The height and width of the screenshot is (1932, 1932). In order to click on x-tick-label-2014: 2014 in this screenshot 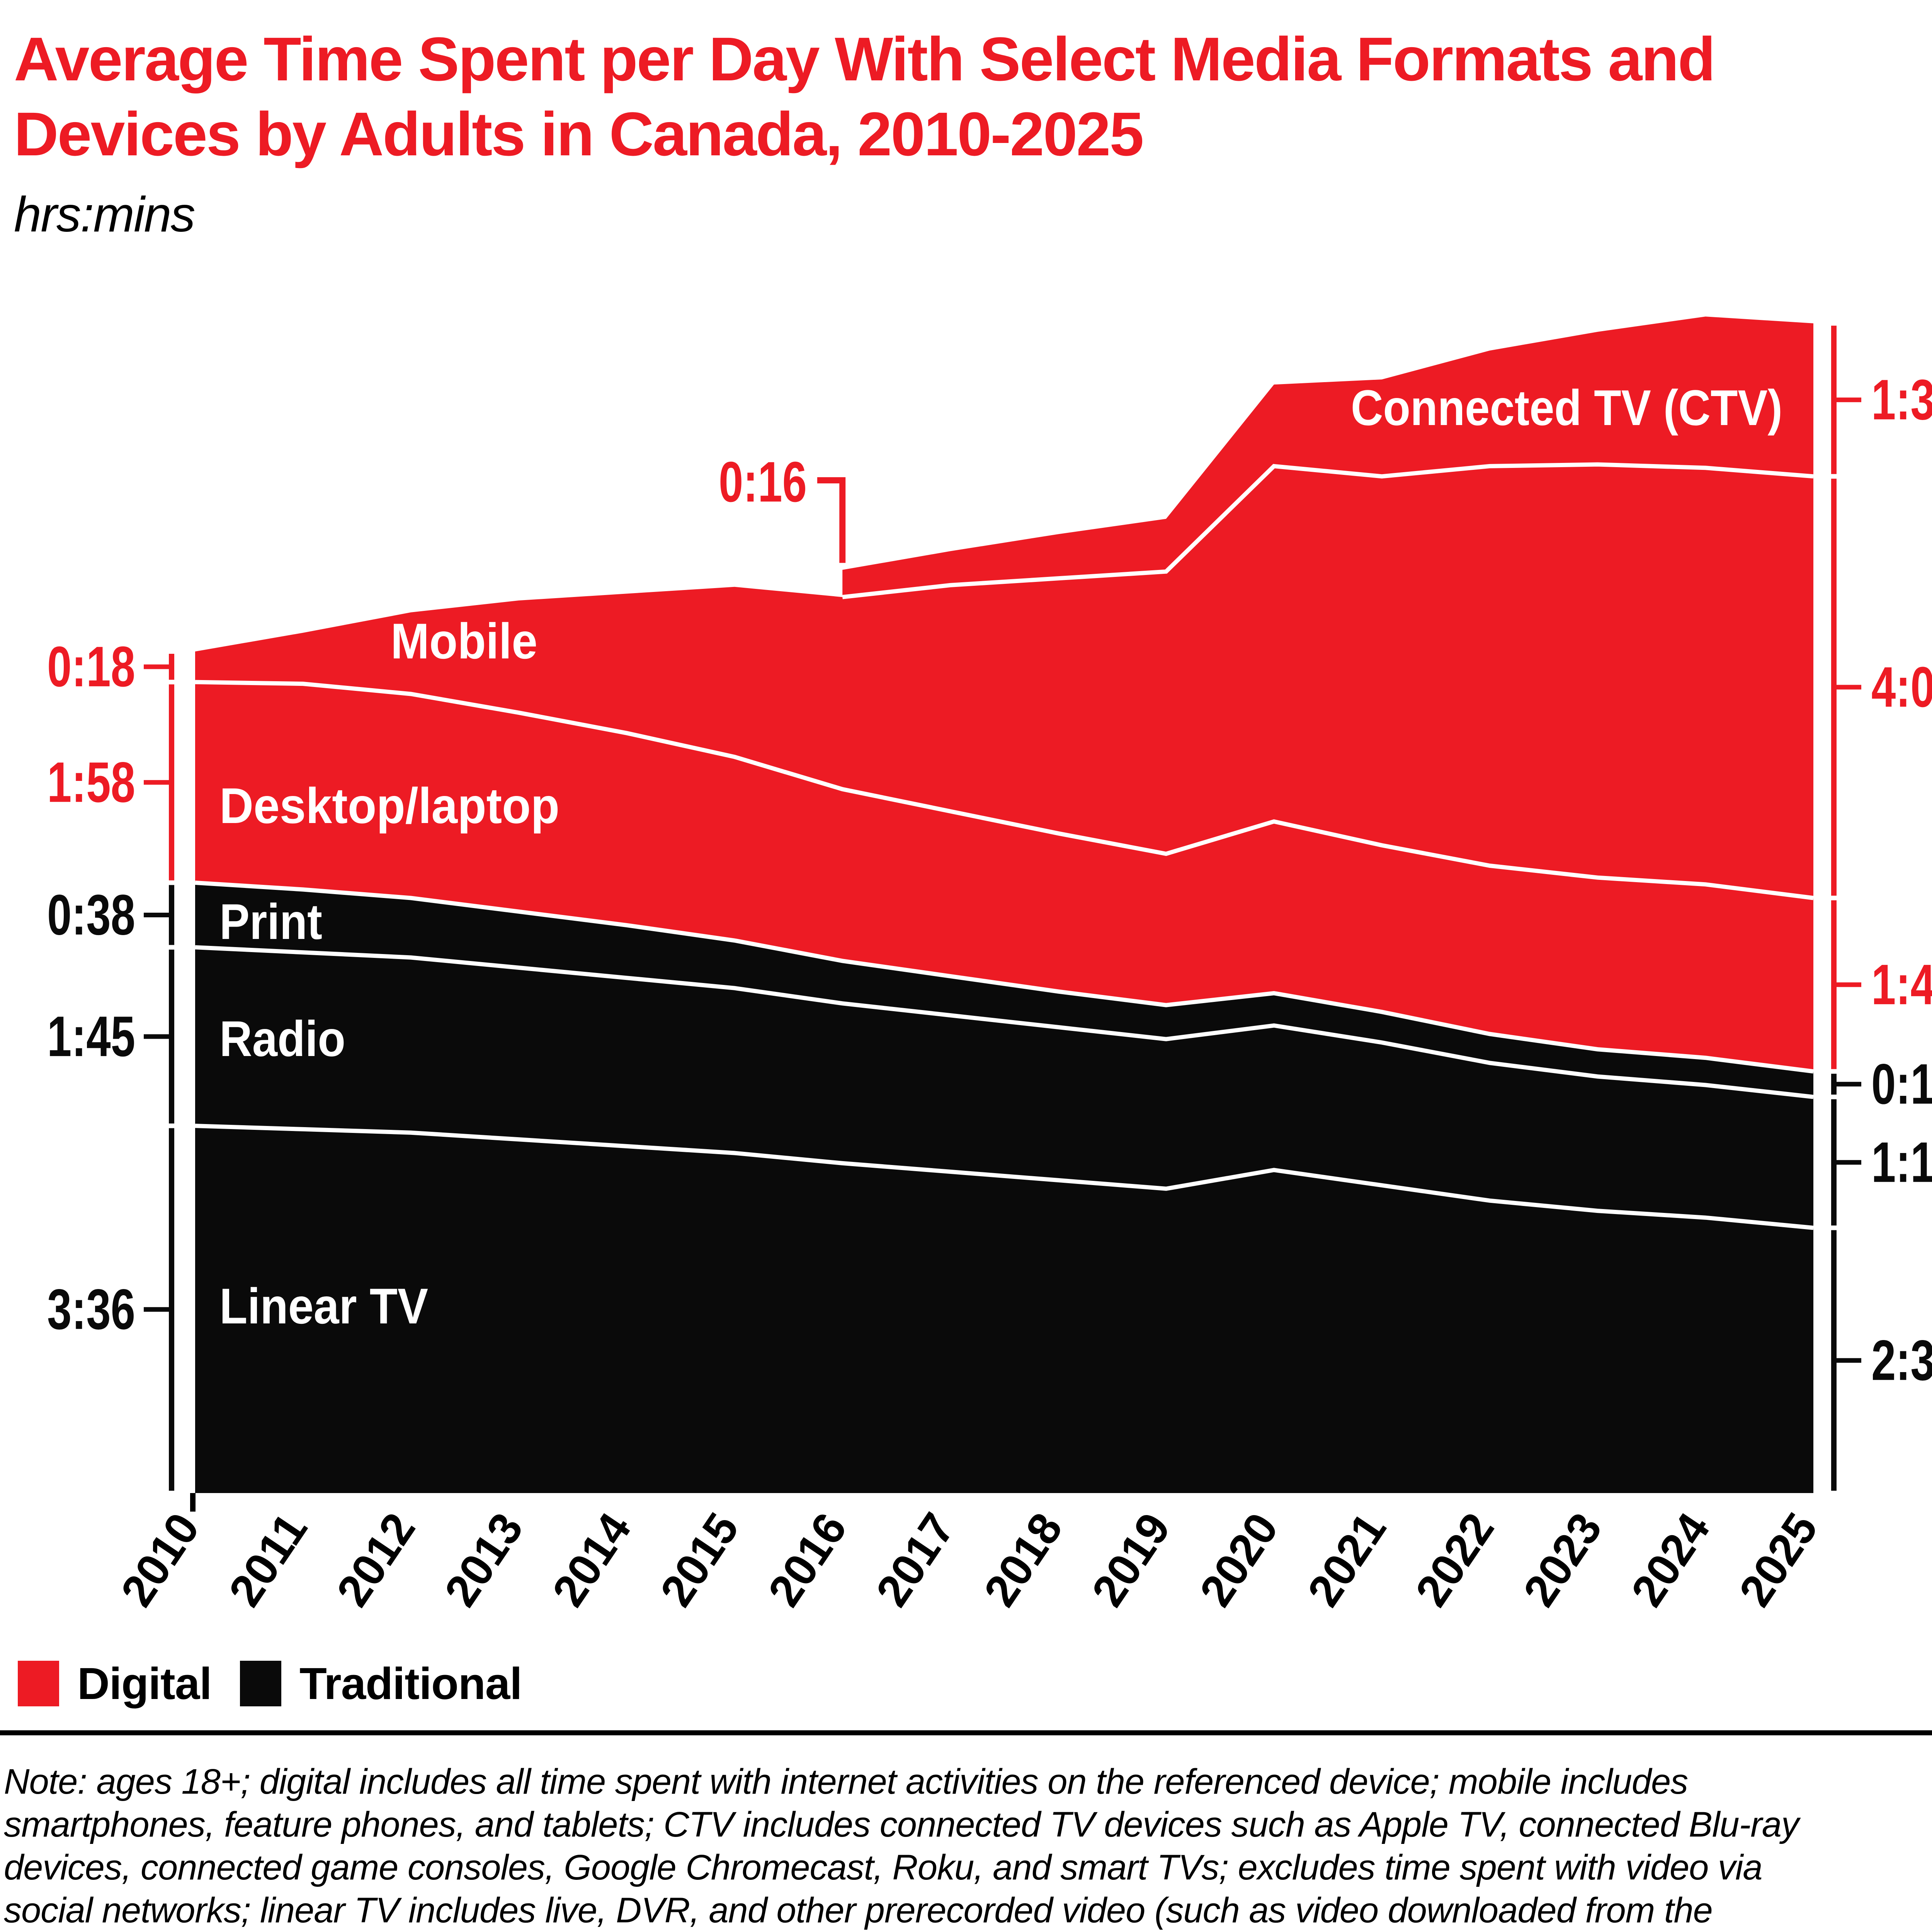, I will do `click(592, 1560)`.